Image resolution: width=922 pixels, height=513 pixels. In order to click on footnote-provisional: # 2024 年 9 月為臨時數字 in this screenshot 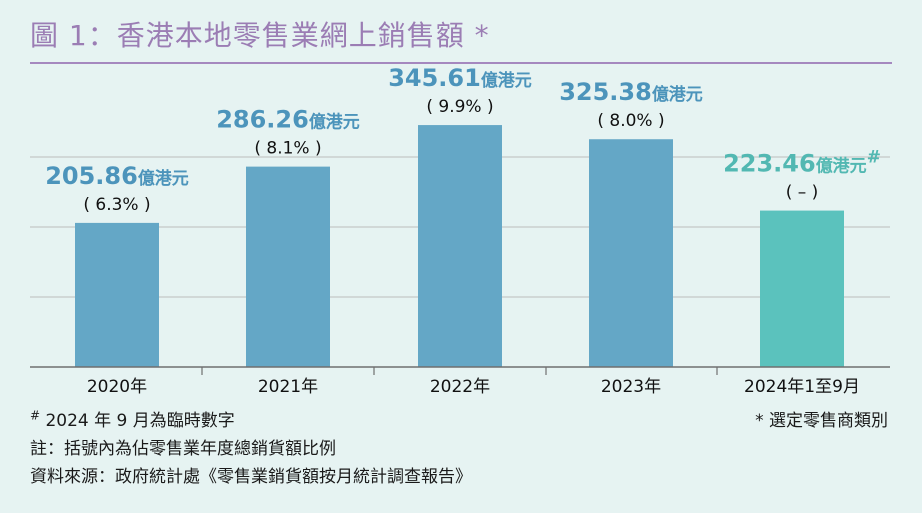, I will do `click(132, 418)`.